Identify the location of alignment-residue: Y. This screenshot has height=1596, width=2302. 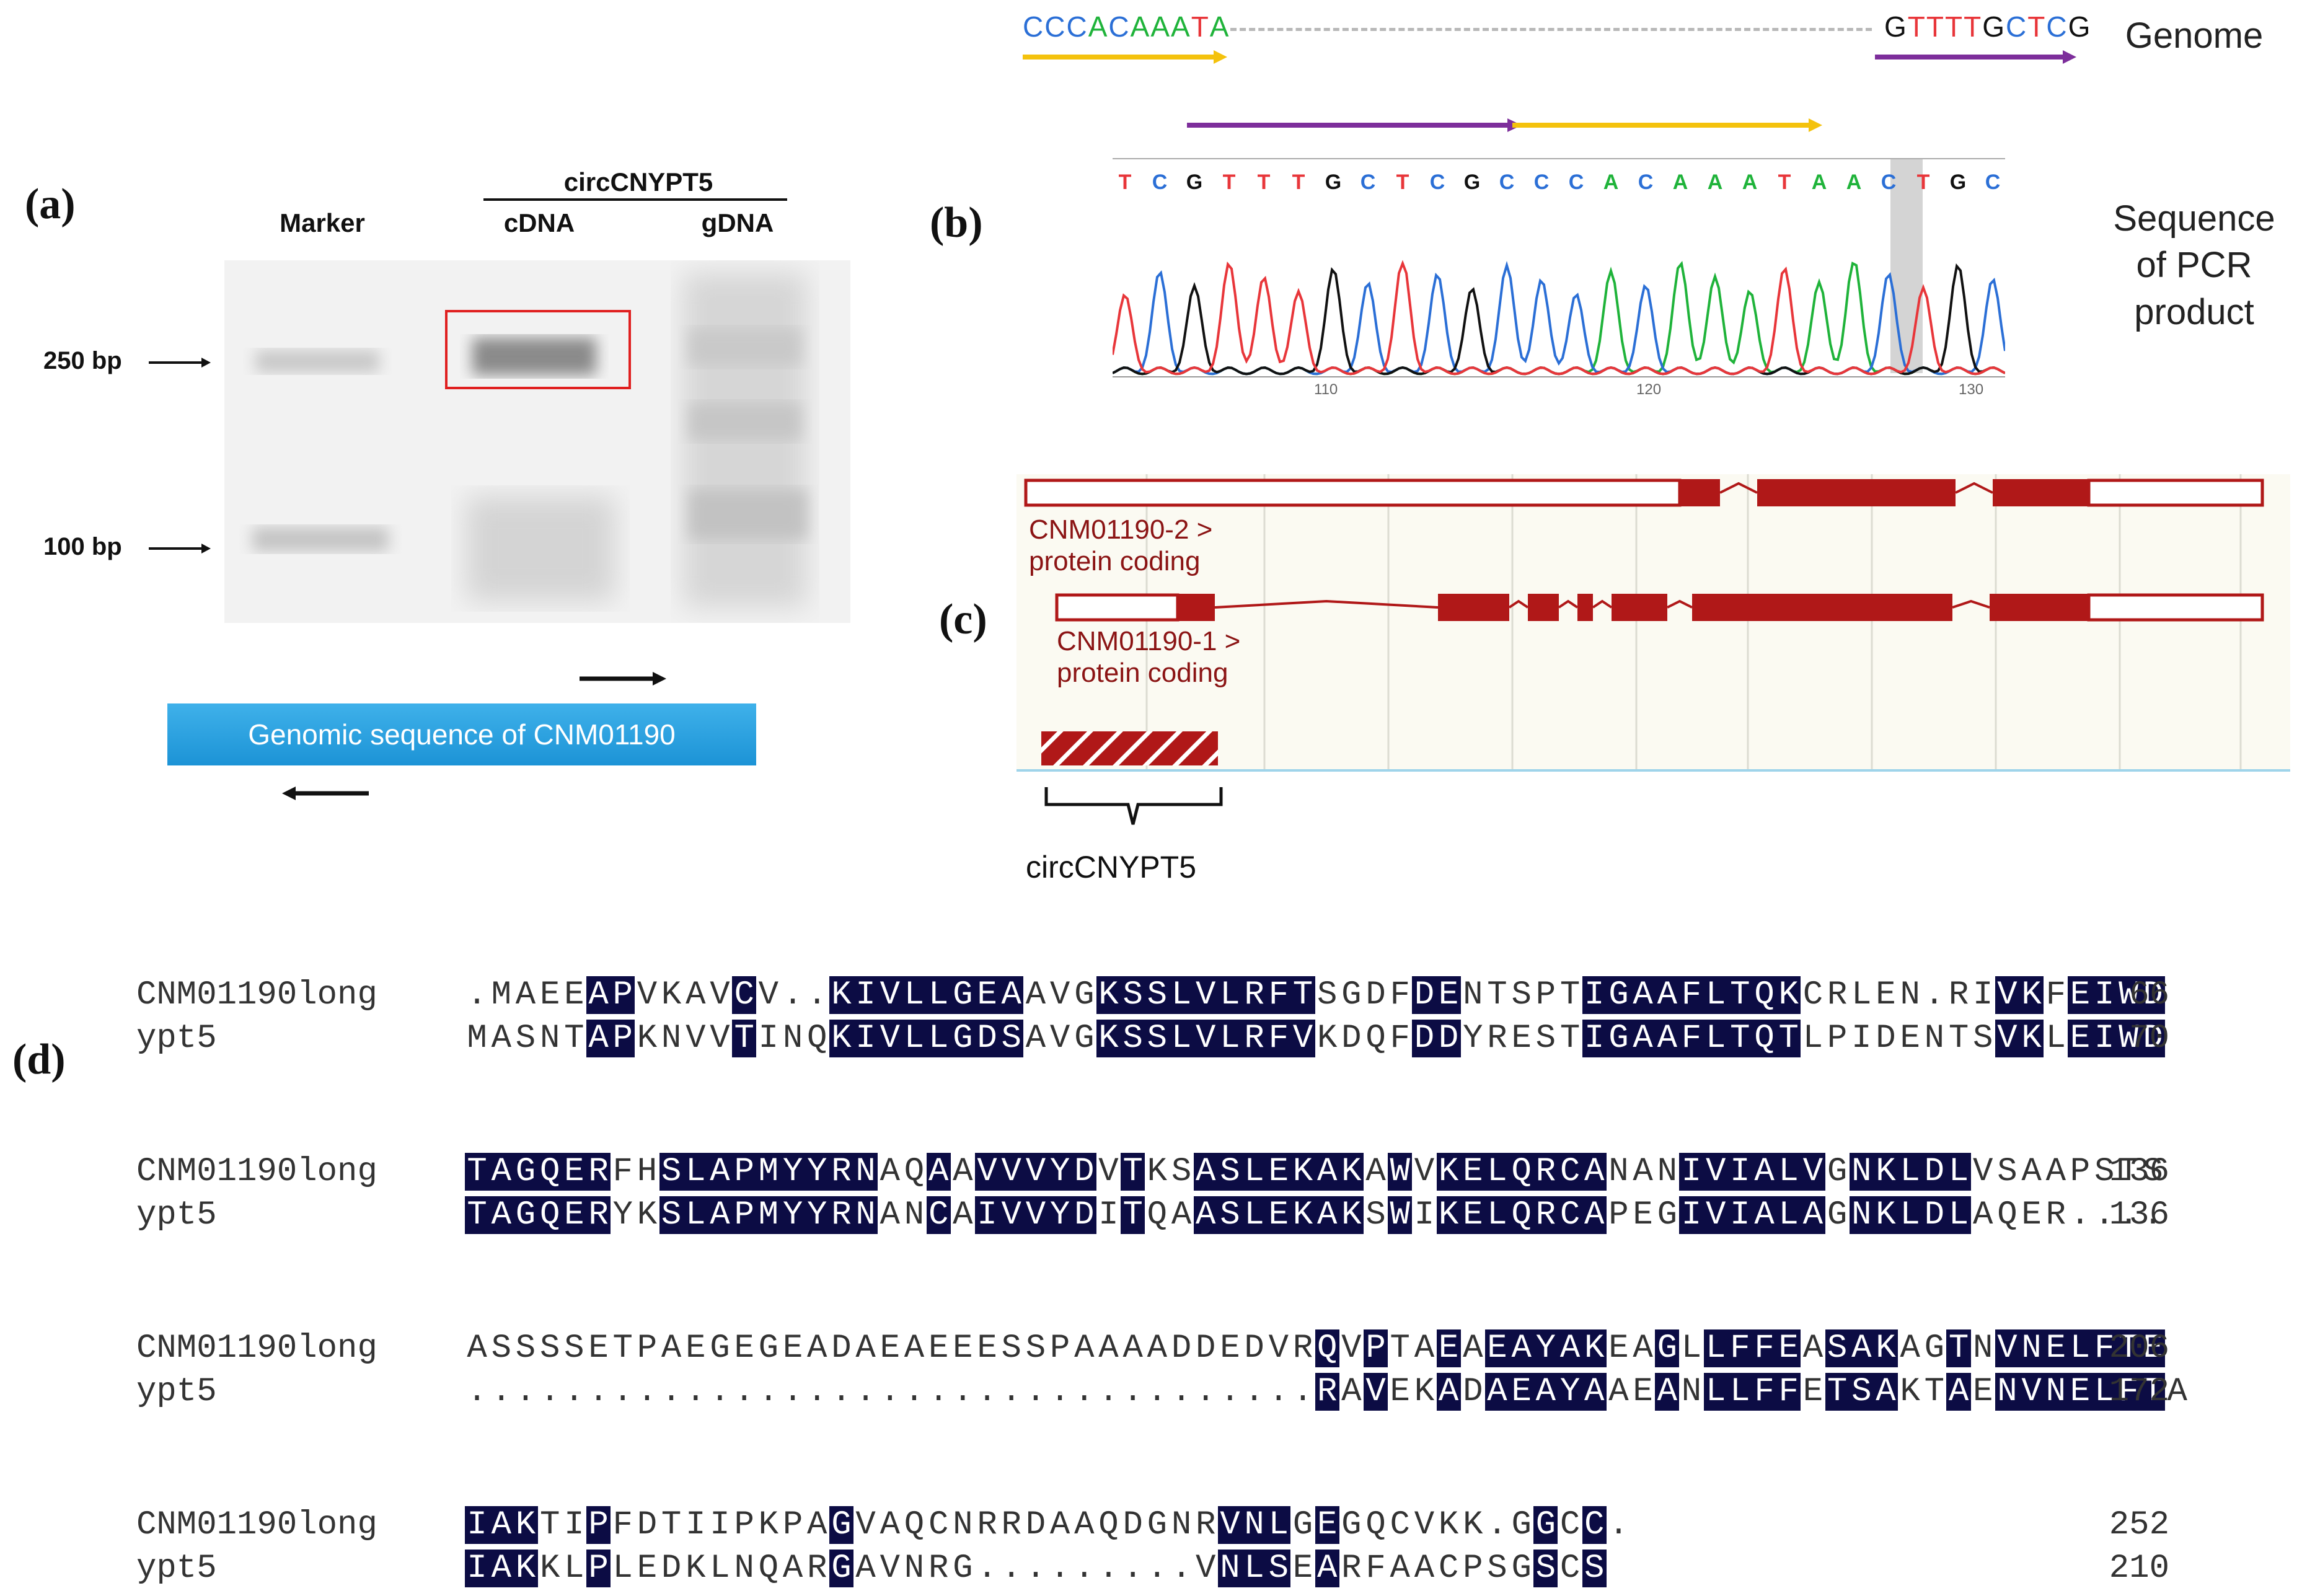
(1545, 1348).